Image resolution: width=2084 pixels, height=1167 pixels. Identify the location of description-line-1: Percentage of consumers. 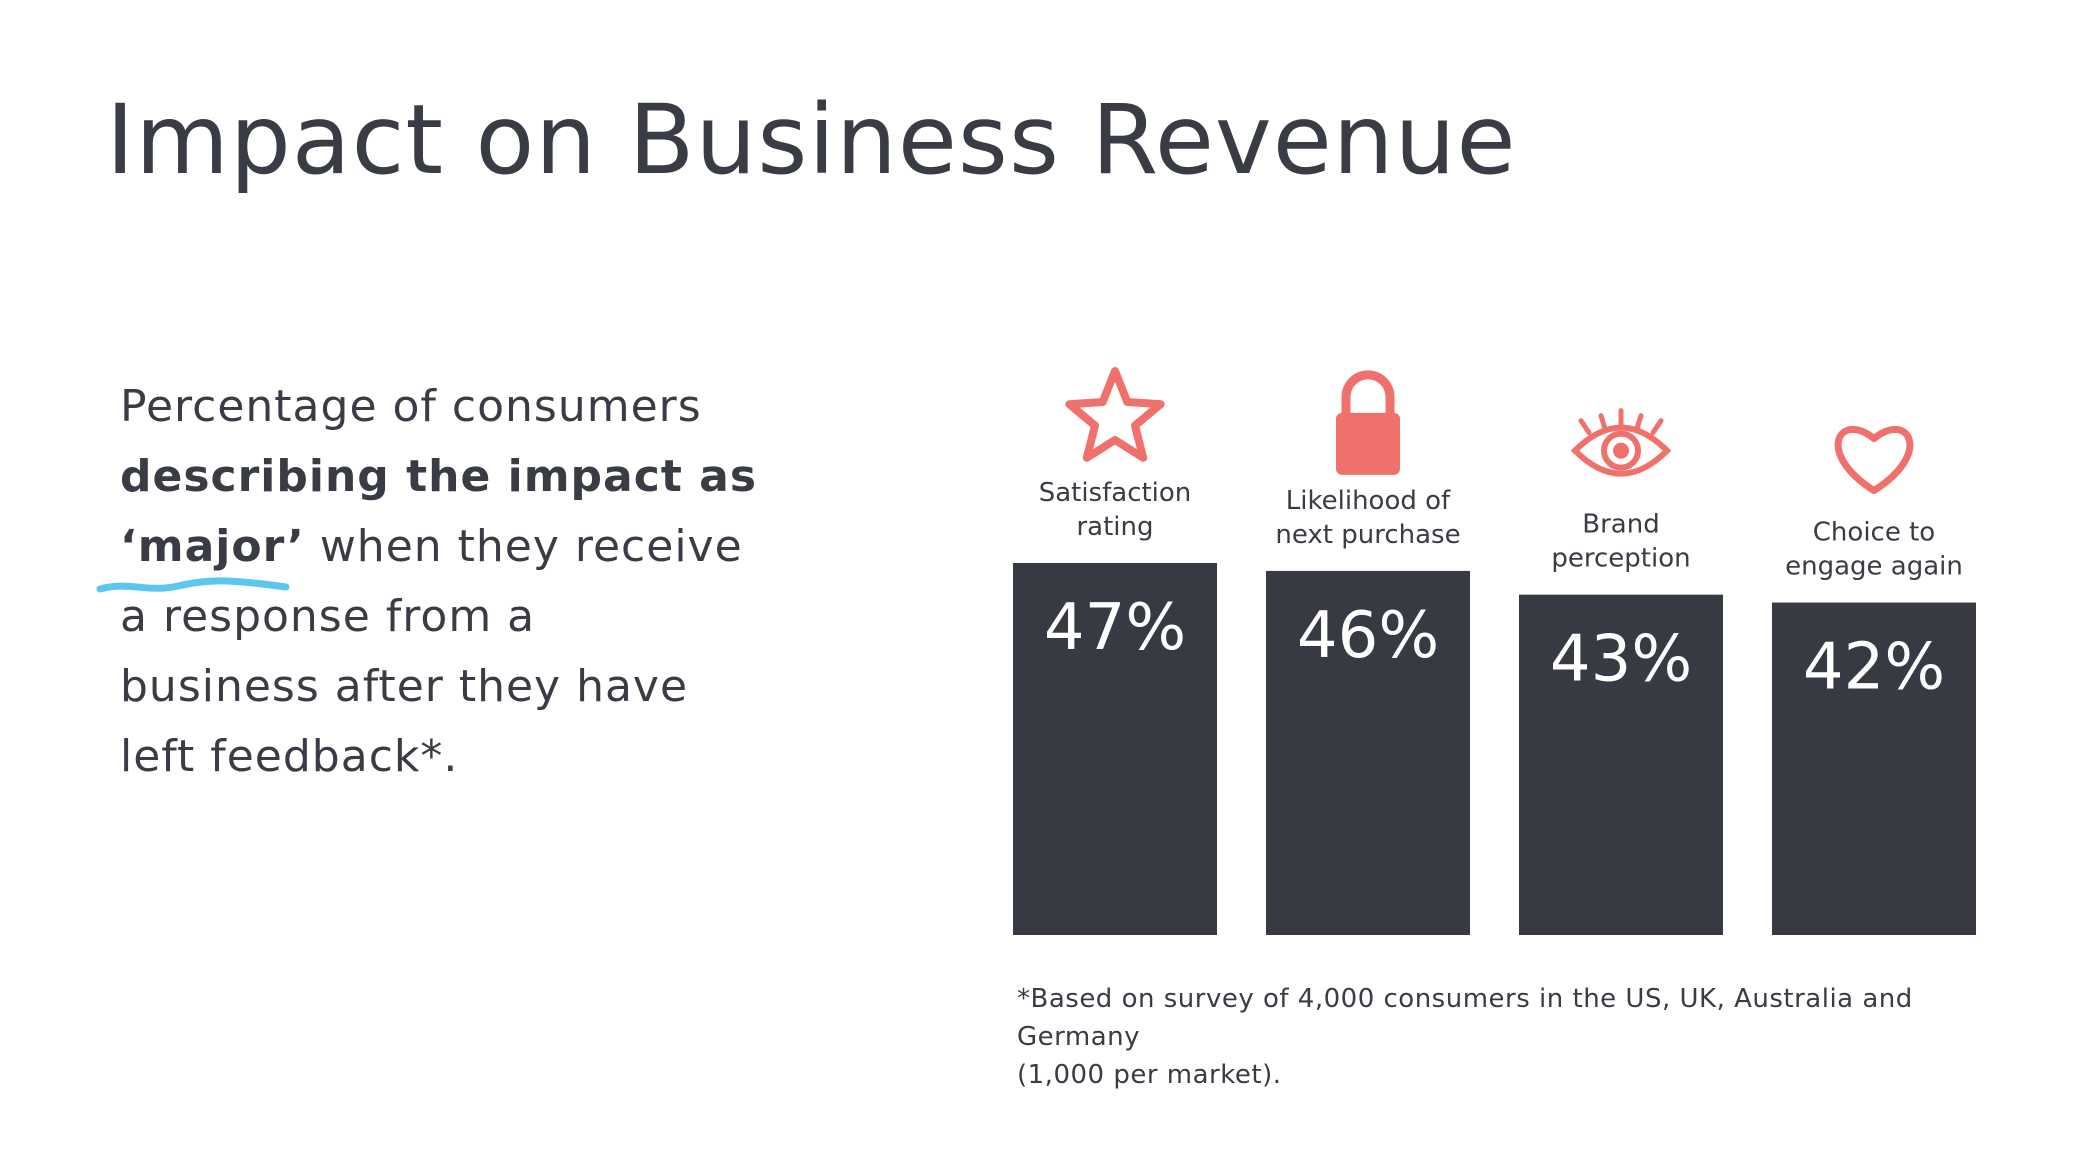
(411, 406).